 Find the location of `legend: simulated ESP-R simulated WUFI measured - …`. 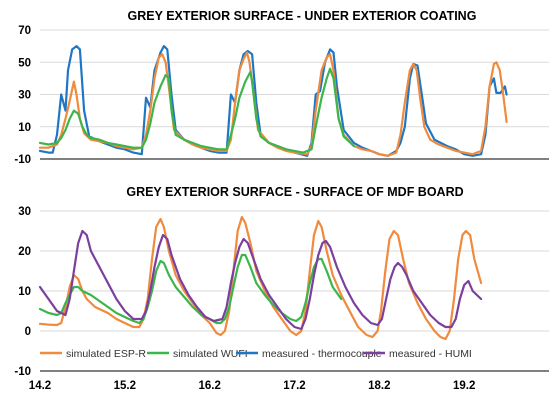

legend: simulated ESP-R simulated WUFI measured - … is located at coordinates (291, 353).